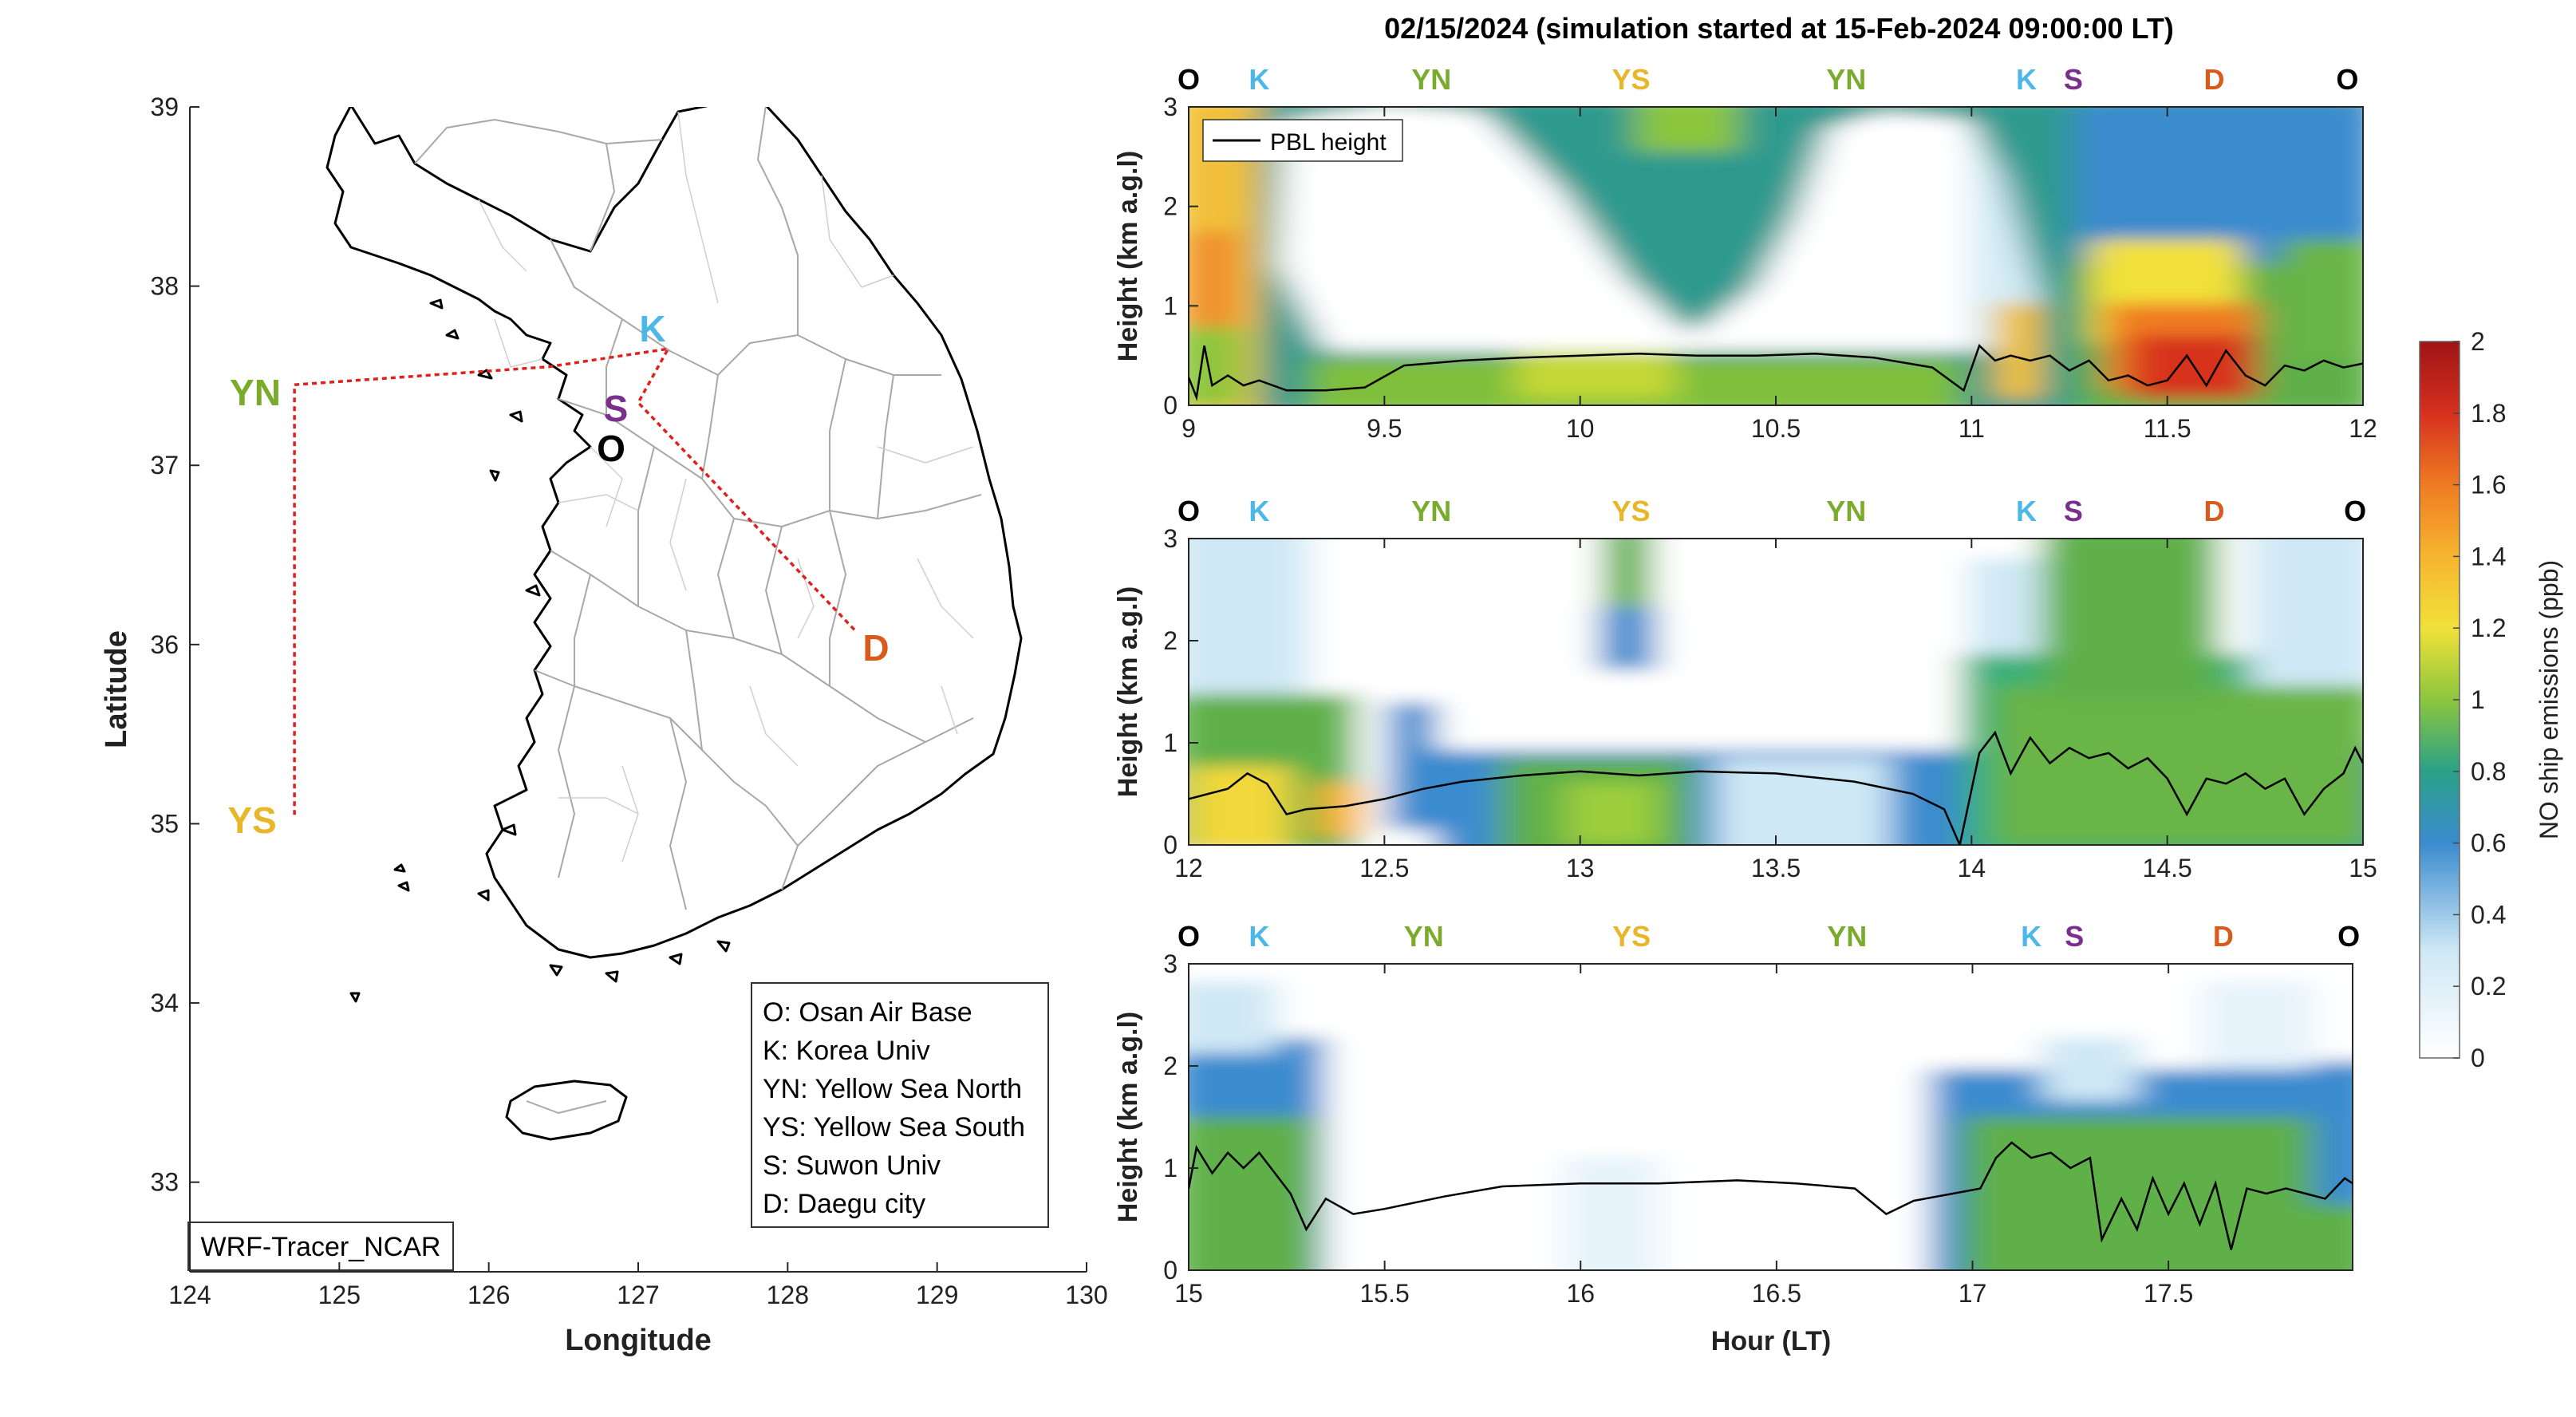 The height and width of the screenshot is (1417, 2576). I want to click on heatmap-ytick-label: 2, so click(1170, 640).